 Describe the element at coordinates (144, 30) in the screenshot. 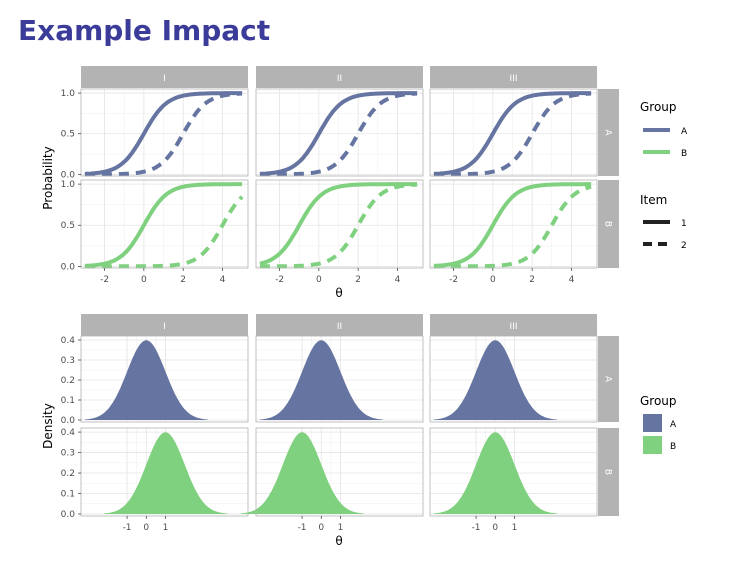

I see `slide-title: Example Impact` at that location.